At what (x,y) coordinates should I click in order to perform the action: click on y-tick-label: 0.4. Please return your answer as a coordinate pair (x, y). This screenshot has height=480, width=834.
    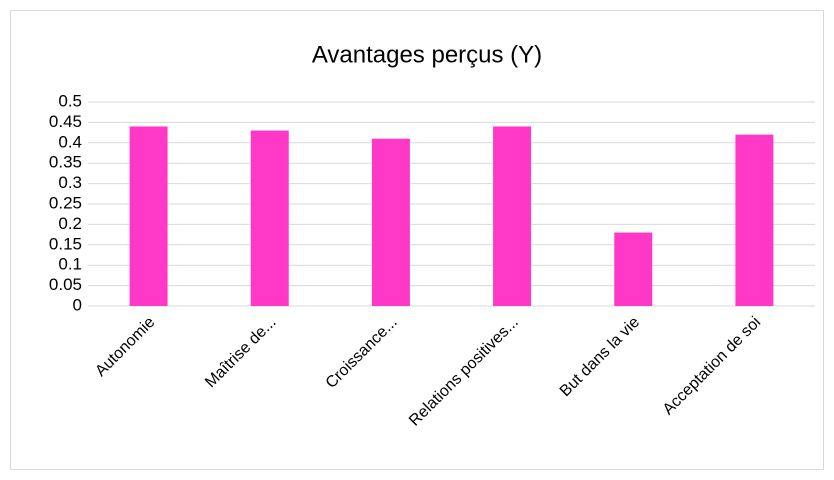
    Looking at the image, I should click on (70, 141).